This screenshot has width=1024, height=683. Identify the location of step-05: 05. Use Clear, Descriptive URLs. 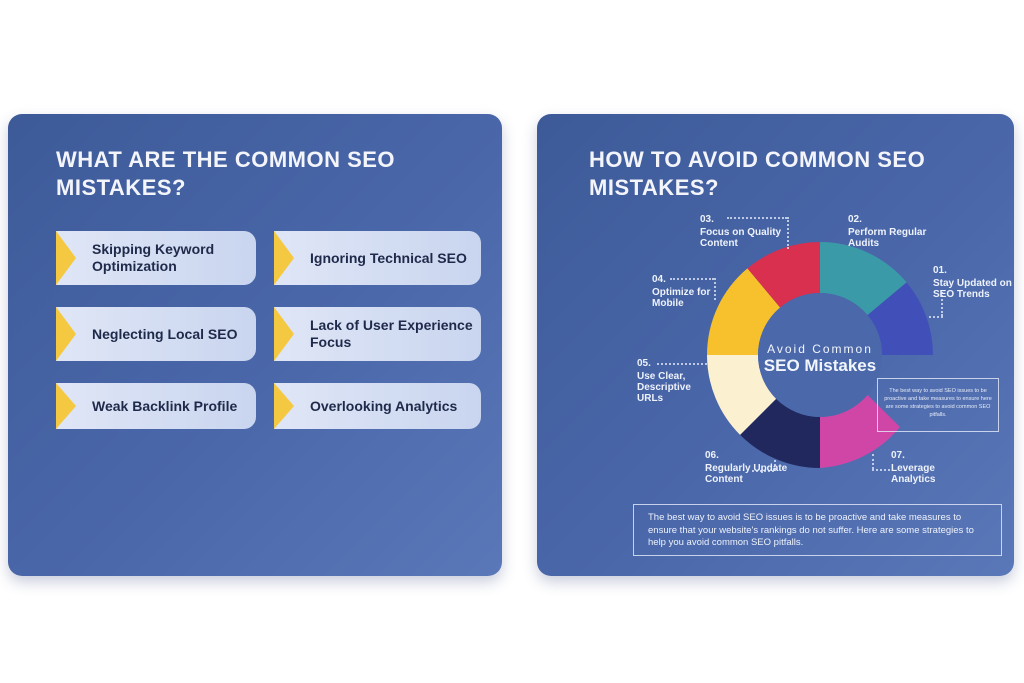
(672, 381).